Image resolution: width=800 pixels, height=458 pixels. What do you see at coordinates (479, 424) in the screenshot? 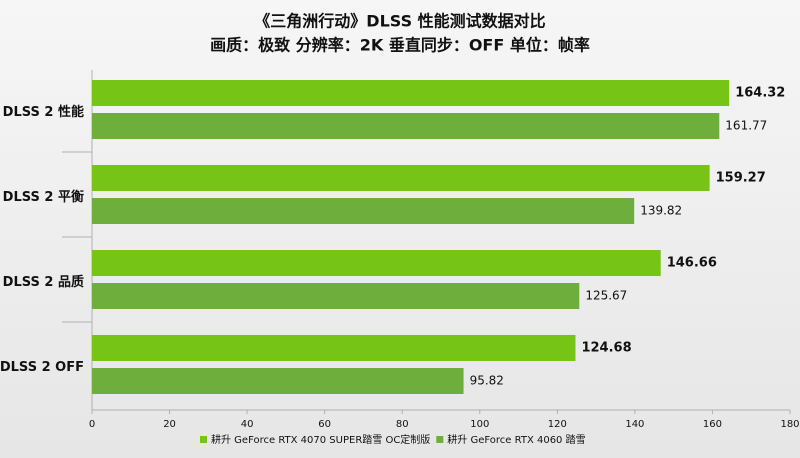
I see `x-tick-label: 100` at bounding box center [479, 424].